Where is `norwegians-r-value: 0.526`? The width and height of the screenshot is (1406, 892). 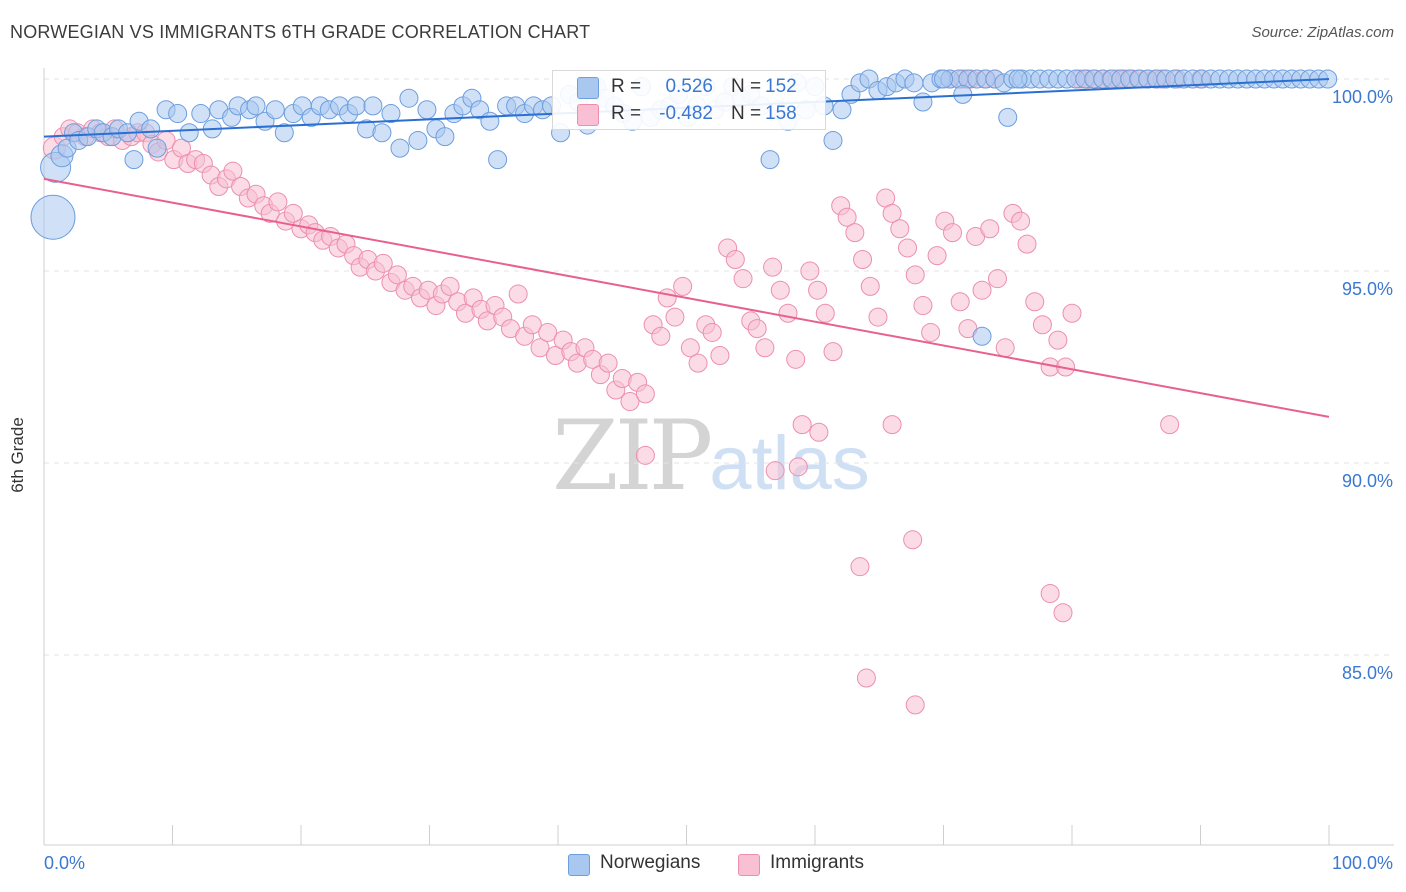
norwegians-r-value: 0.526 is located at coordinates (689, 86).